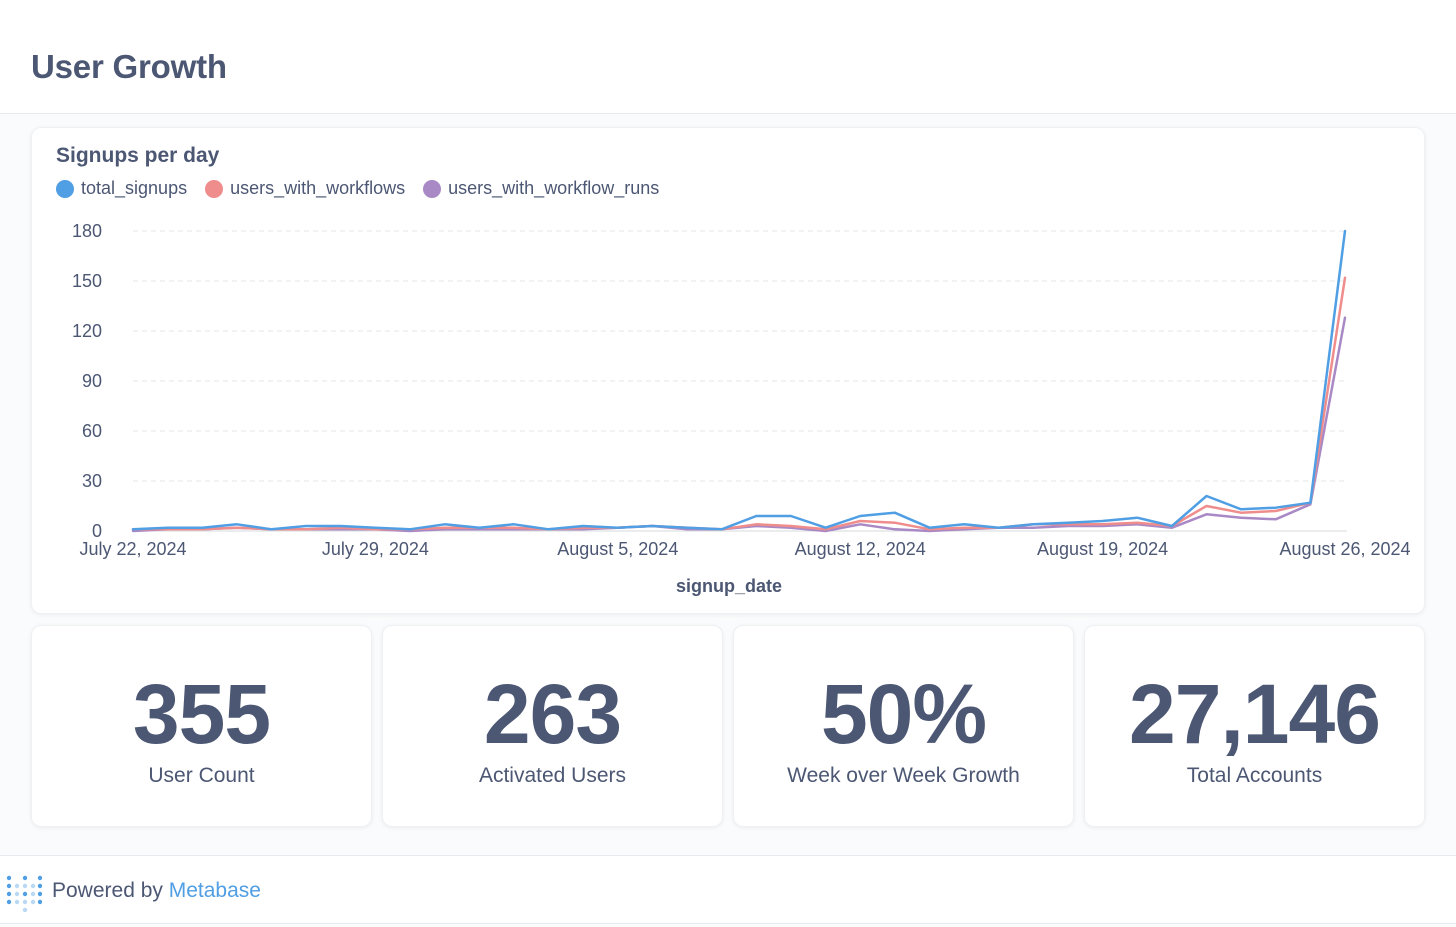  I want to click on x-tick-label: July 29, 2024, so click(375, 549).